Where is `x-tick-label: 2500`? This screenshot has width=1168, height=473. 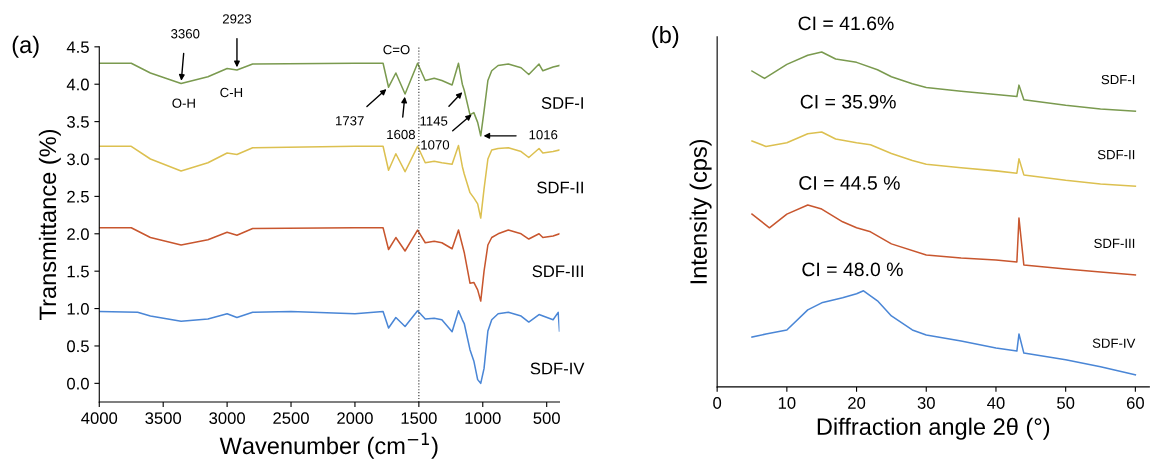 x-tick-label: 2500 is located at coordinates (291, 418).